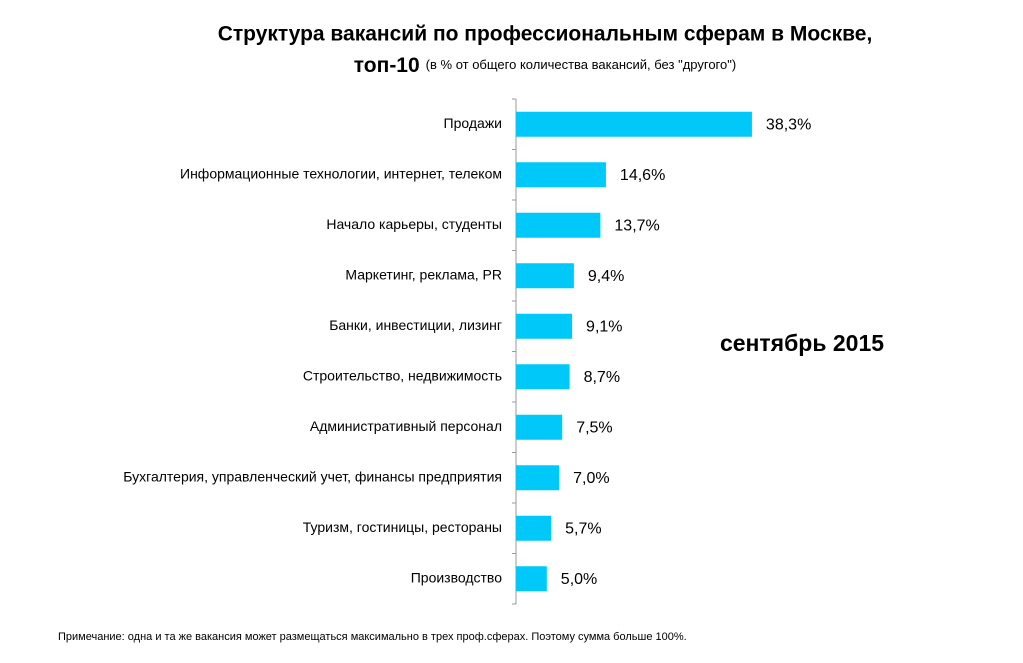 The height and width of the screenshot is (663, 1023). Describe the element at coordinates (406, 426) in the screenshot. I see `category-label: Административный персонал` at that location.